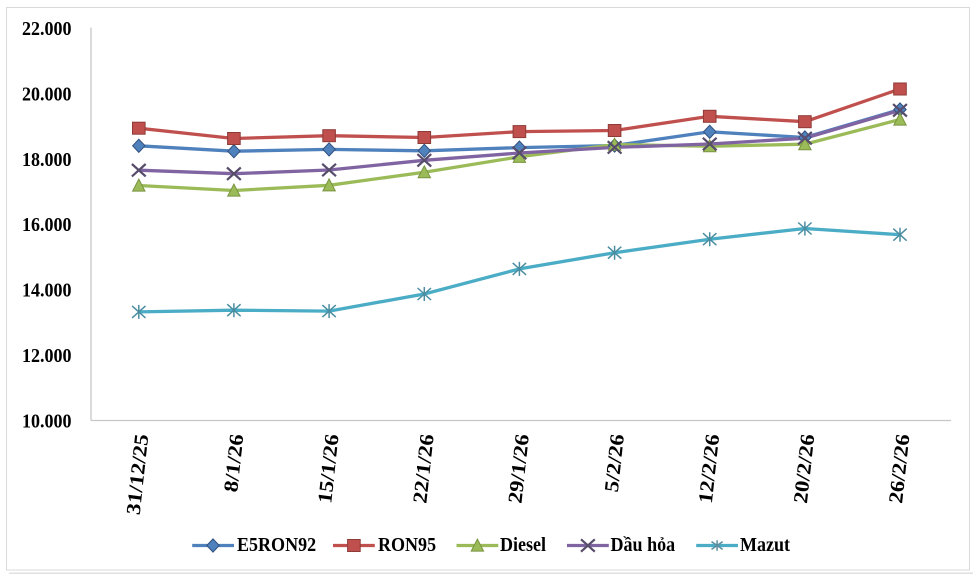 Image resolution: width=978 pixels, height=582 pixels. What do you see at coordinates (46, 291) in the screenshot?
I see `svg-text: 14.000` at bounding box center [46, 291].